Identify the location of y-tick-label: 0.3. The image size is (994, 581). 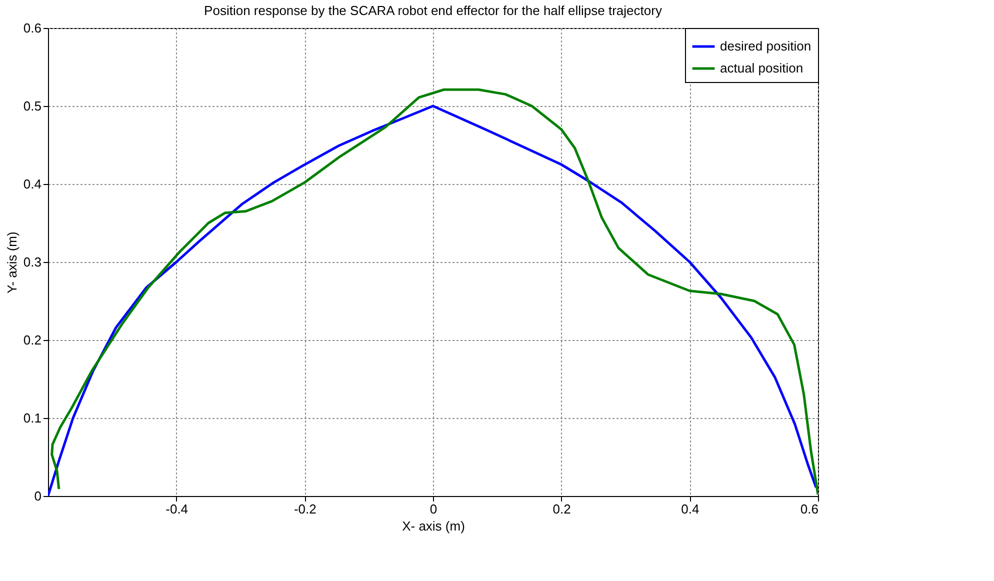
(32, 262).